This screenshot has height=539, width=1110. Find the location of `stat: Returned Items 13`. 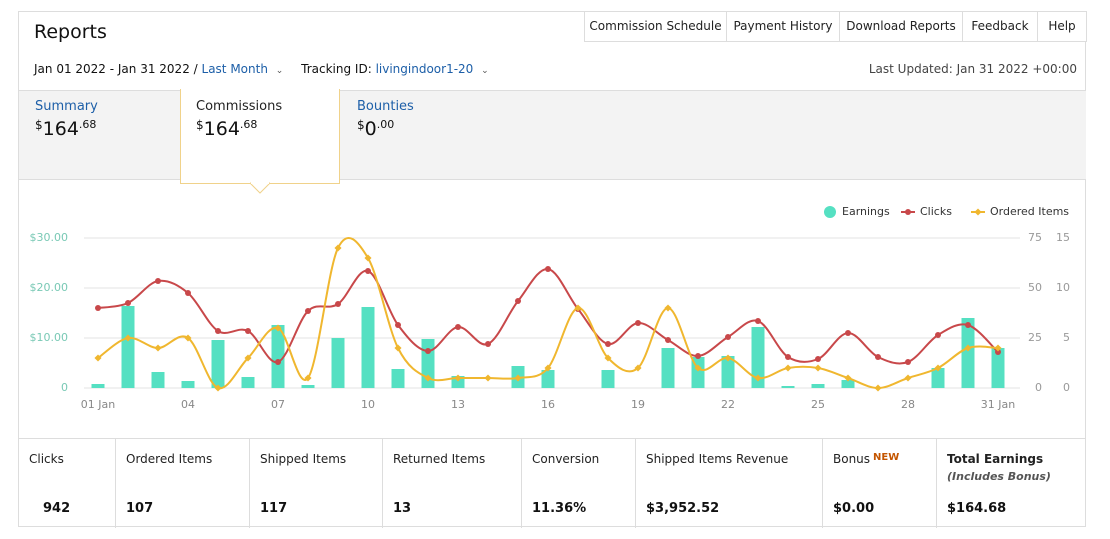

stat: Returned Items 13 is located at coordinates (452, 483).